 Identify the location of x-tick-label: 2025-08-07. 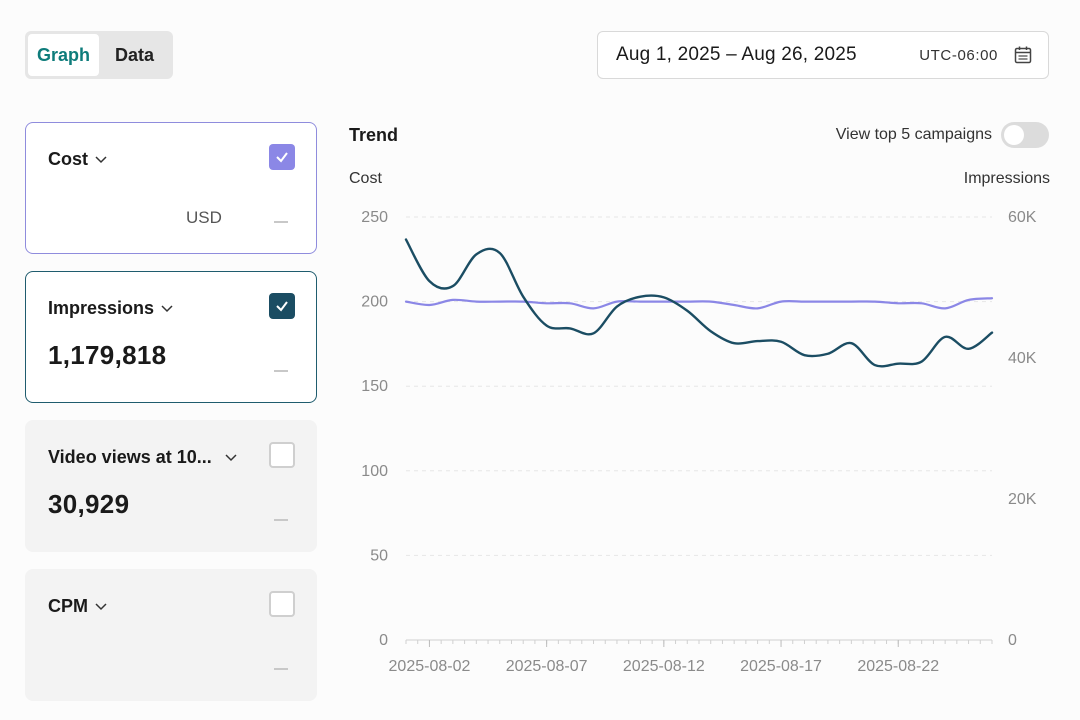
(547, 666).